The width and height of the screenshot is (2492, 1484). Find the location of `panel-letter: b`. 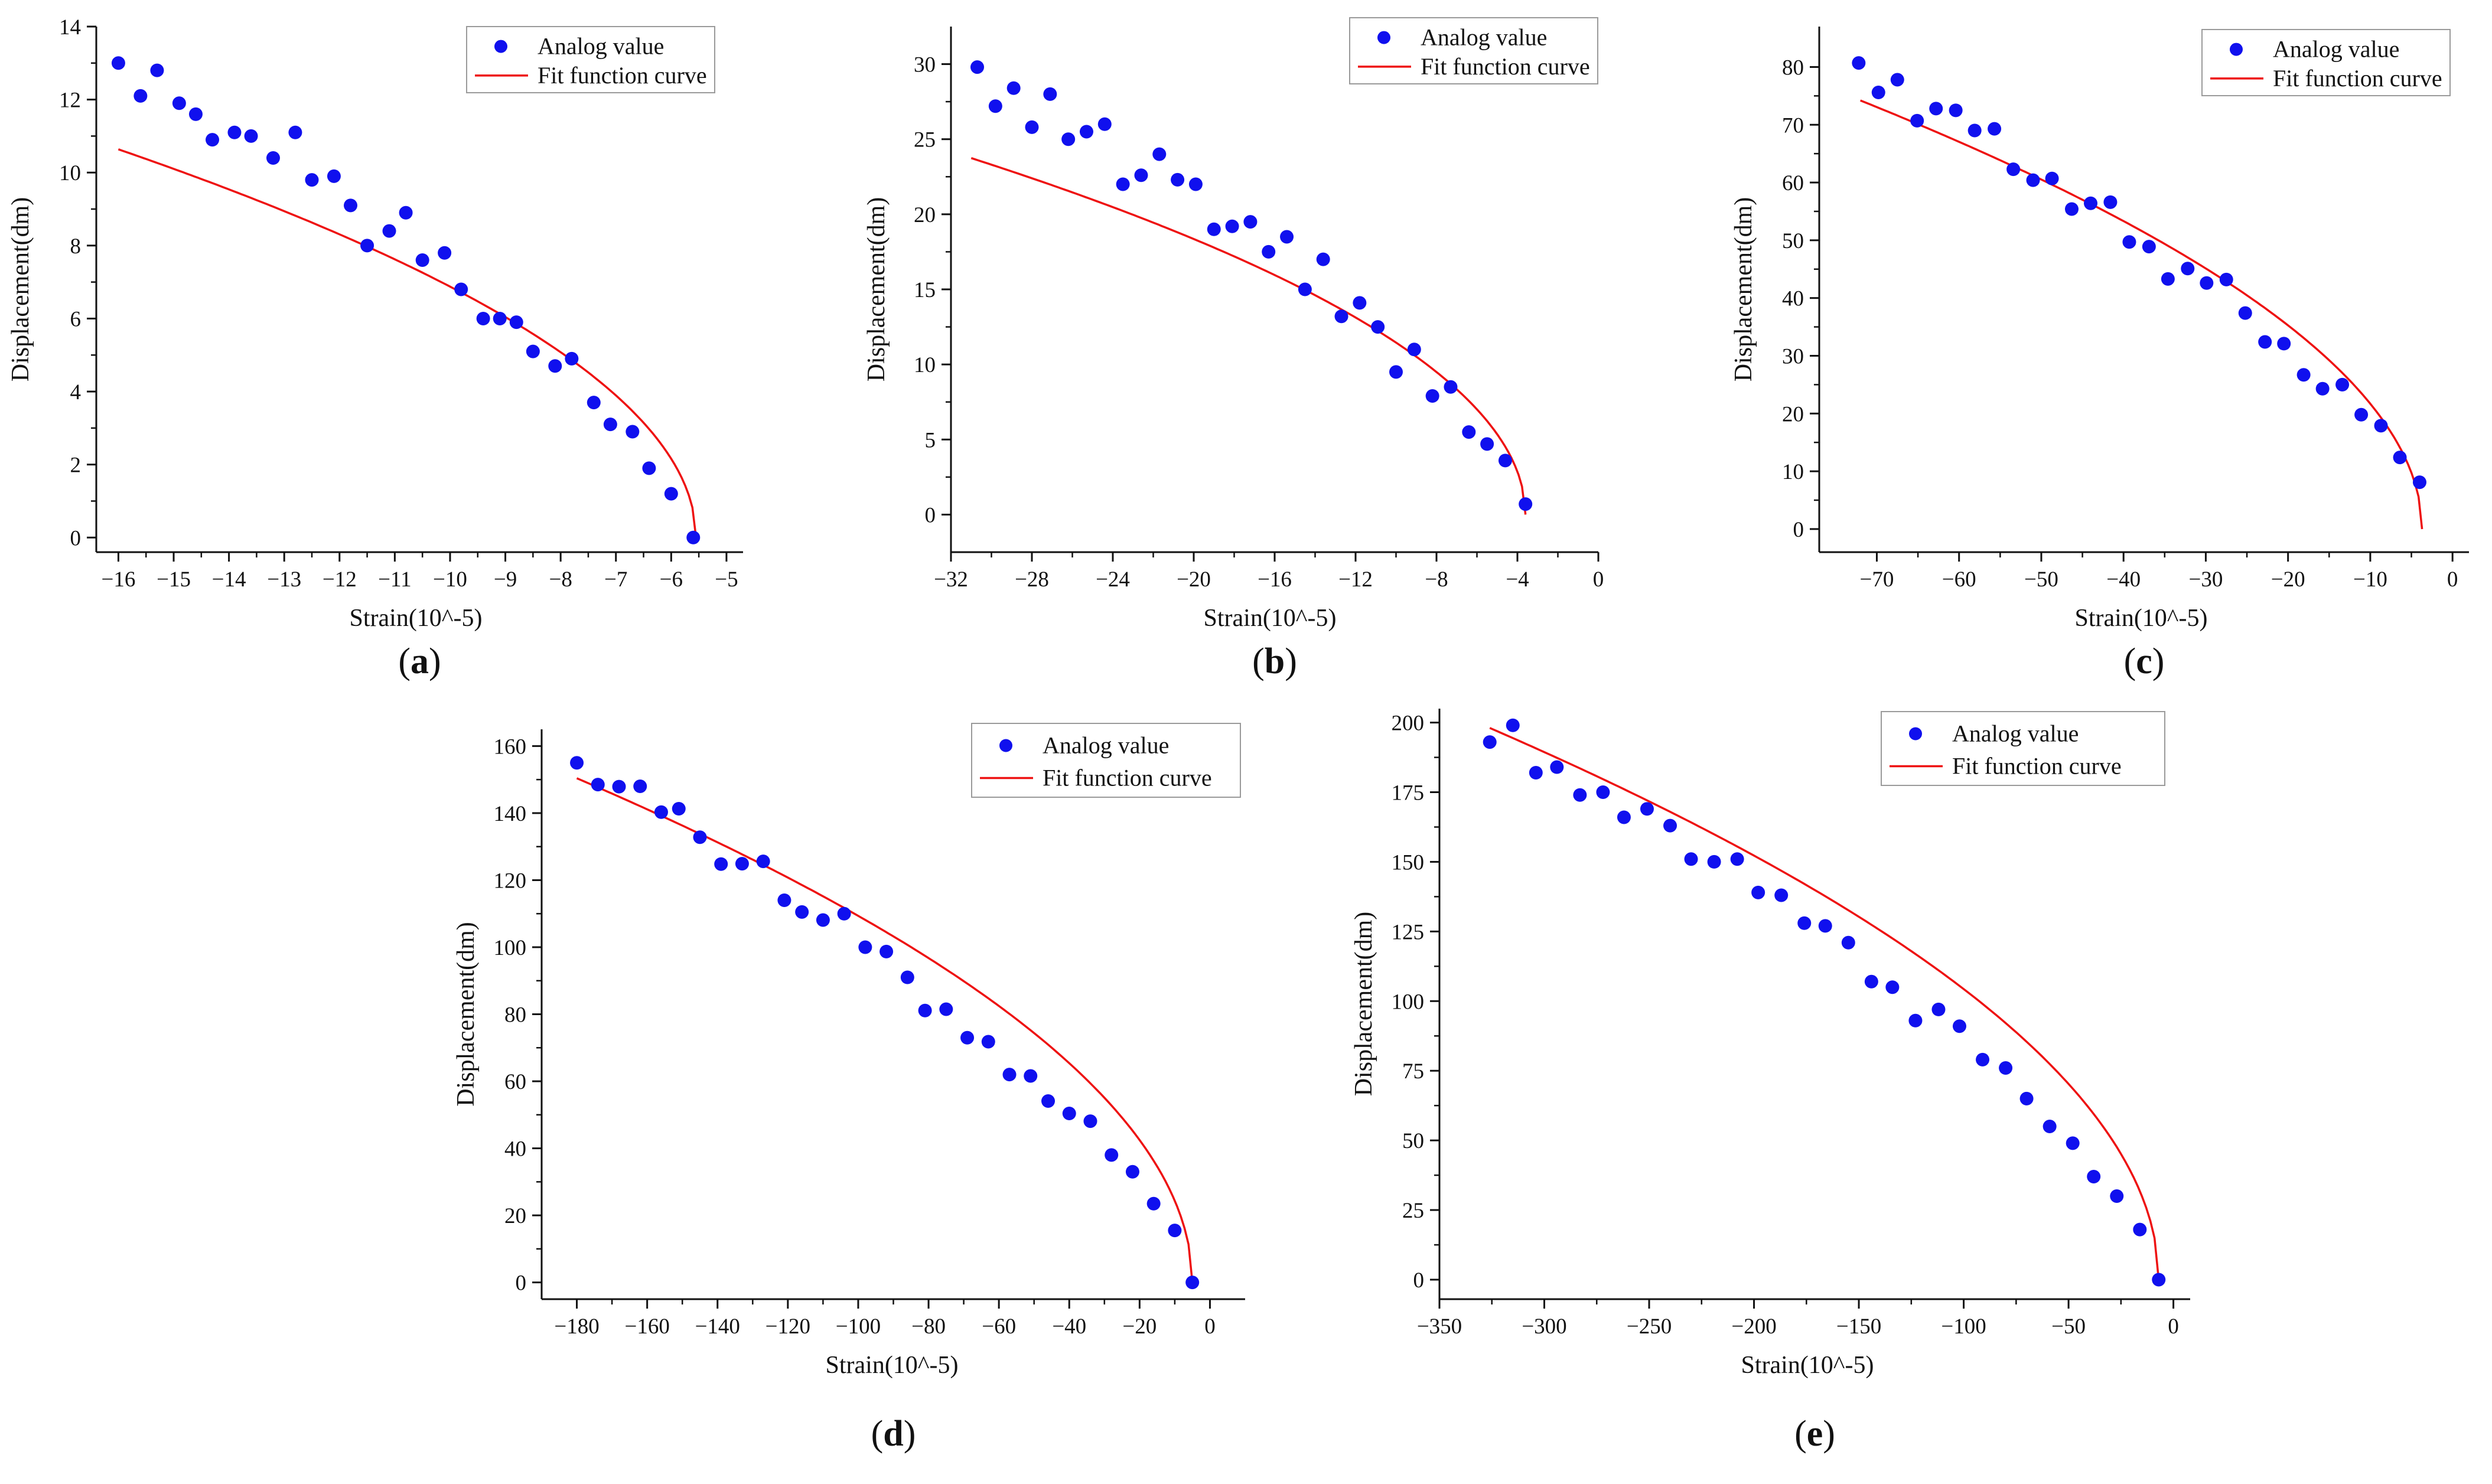

panel-letter: b is located at coordinates (1275, 661).